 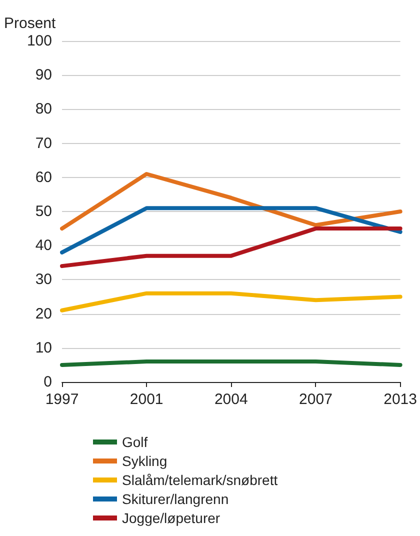 I want to click on y-tick-label: 50, so click(x=43, y=211).